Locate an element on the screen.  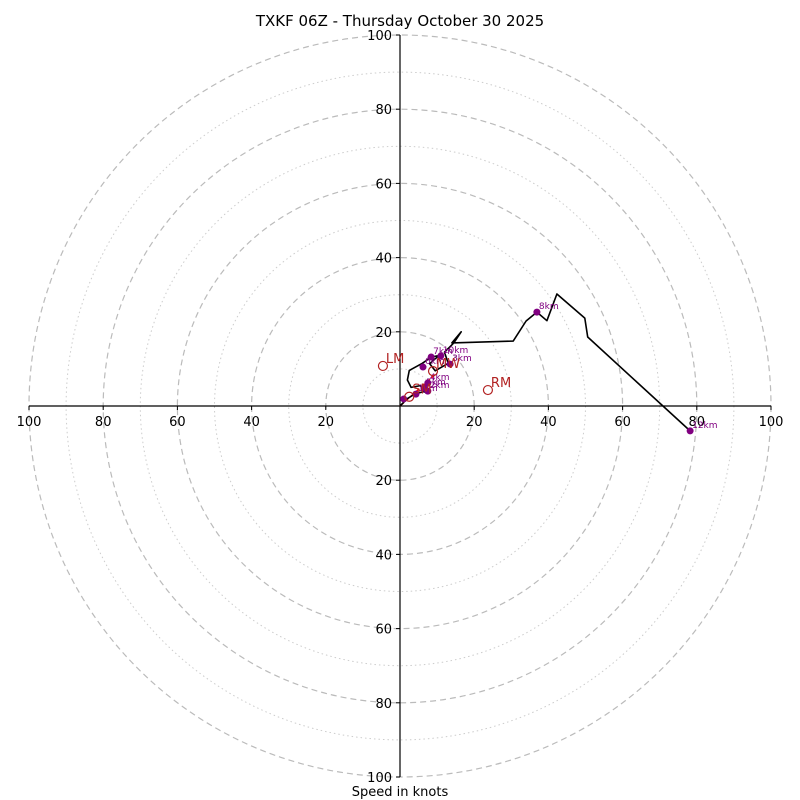
motion-marker-label: SM is located at coordinates (421, 390).